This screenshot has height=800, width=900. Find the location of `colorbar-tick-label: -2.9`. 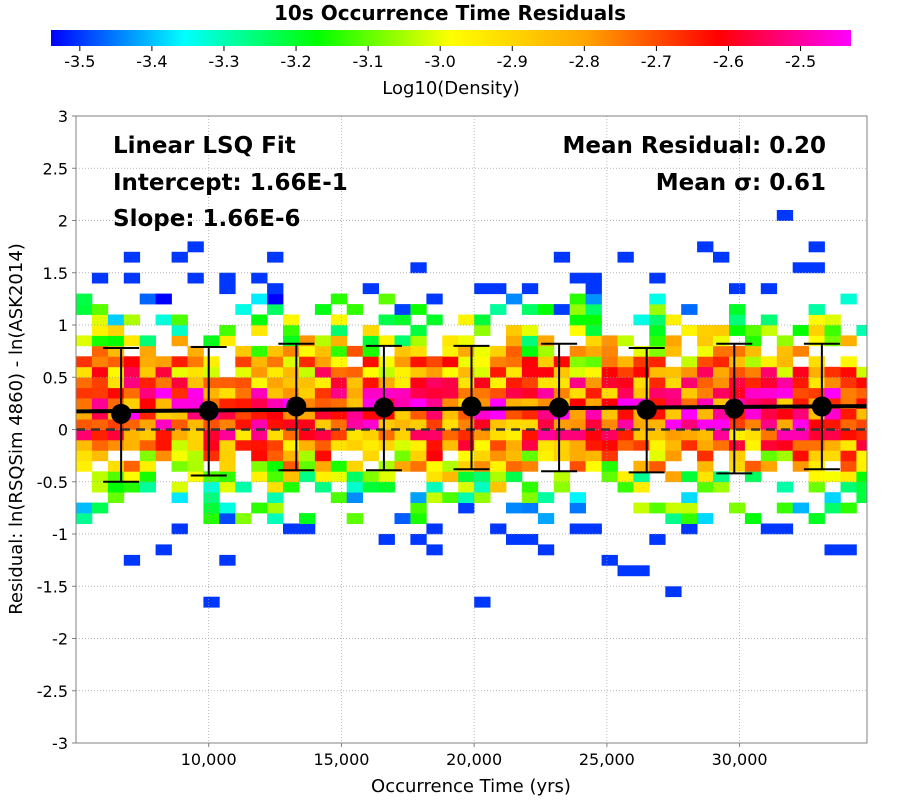

colorbar-tick-label: -2.9 is located at coordinates (512, 61).